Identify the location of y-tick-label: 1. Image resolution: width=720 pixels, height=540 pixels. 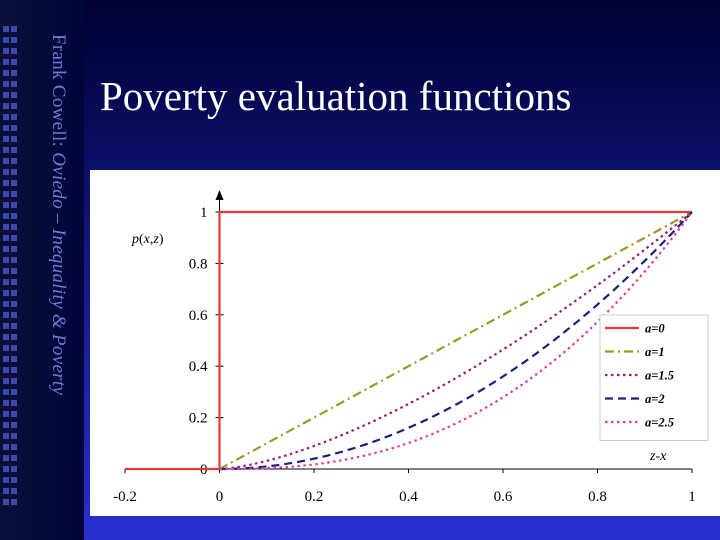
(204, 213).